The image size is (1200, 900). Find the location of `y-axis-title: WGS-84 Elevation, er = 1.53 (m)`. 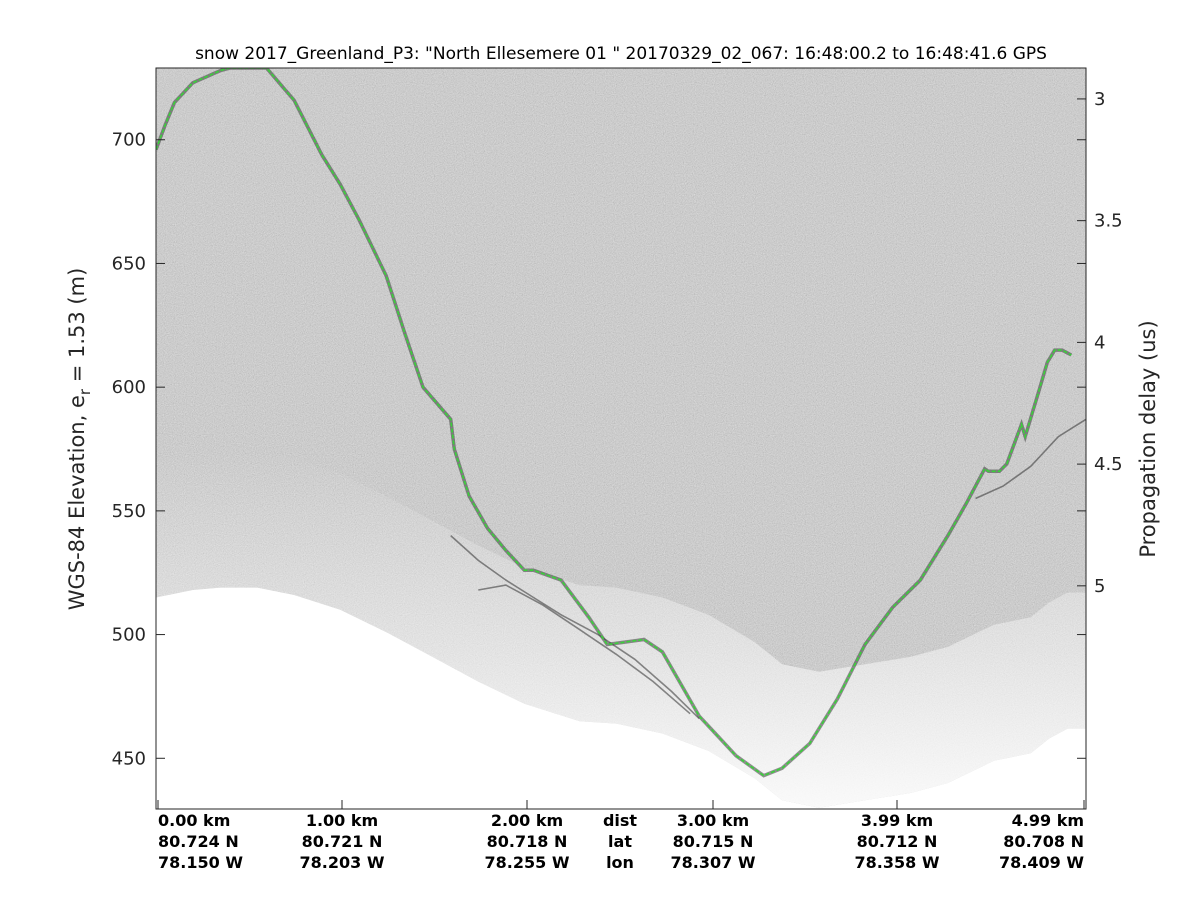

y-axis-title: WGS-84 Elevation, er = 1.53 (m) is located at coordinates (79, 439).